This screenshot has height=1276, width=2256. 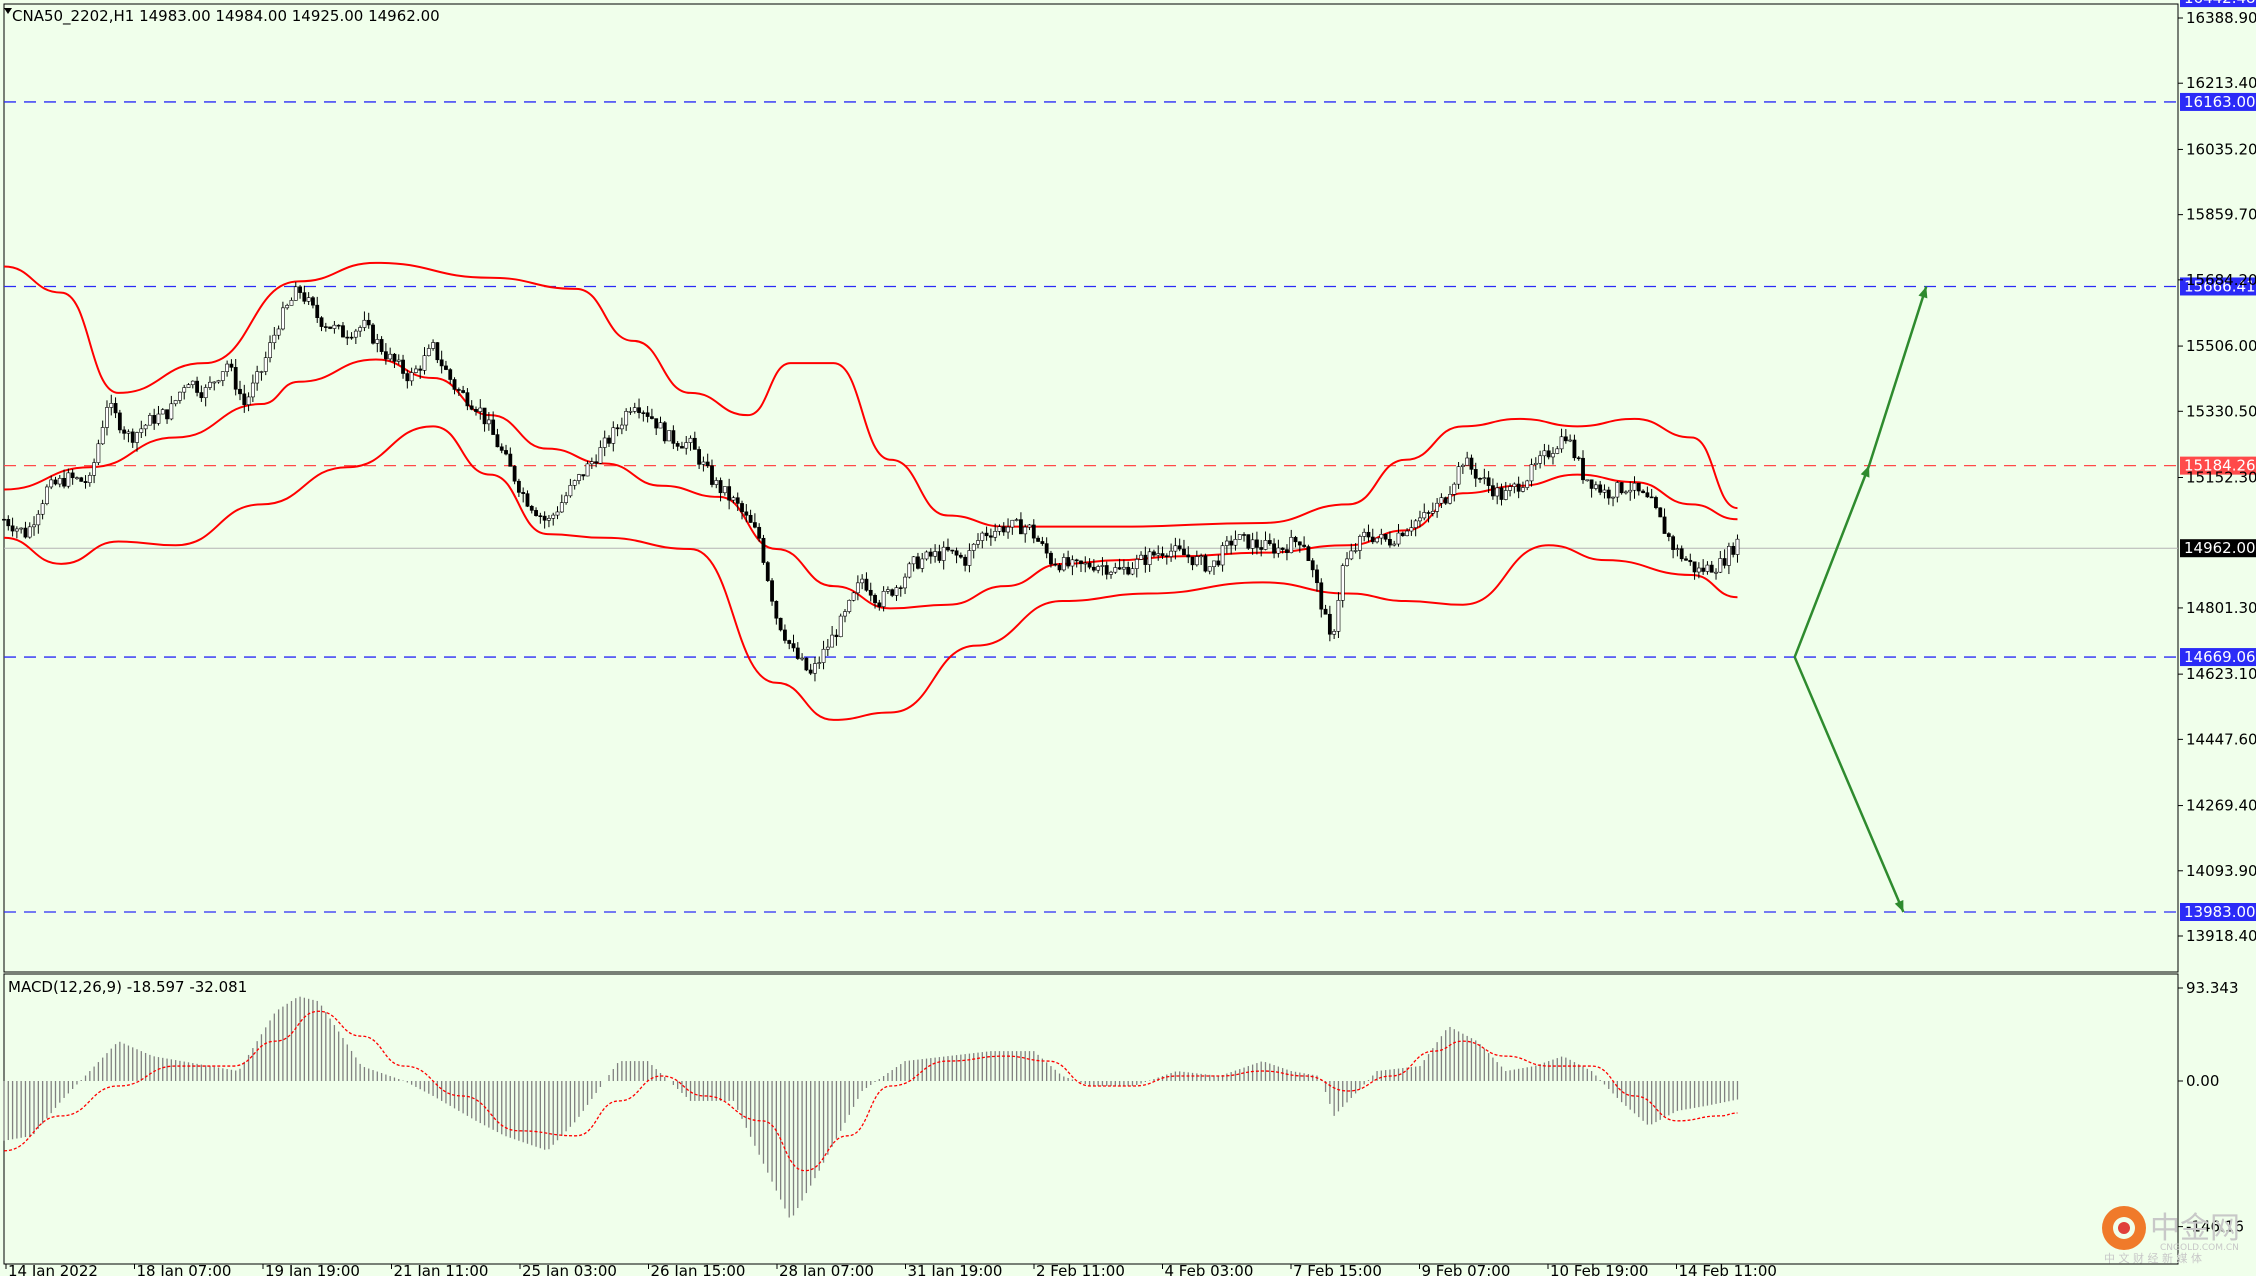 I want to click on time-tick-label: 2 Feb 11:00, so click(x=1080, y=1269).